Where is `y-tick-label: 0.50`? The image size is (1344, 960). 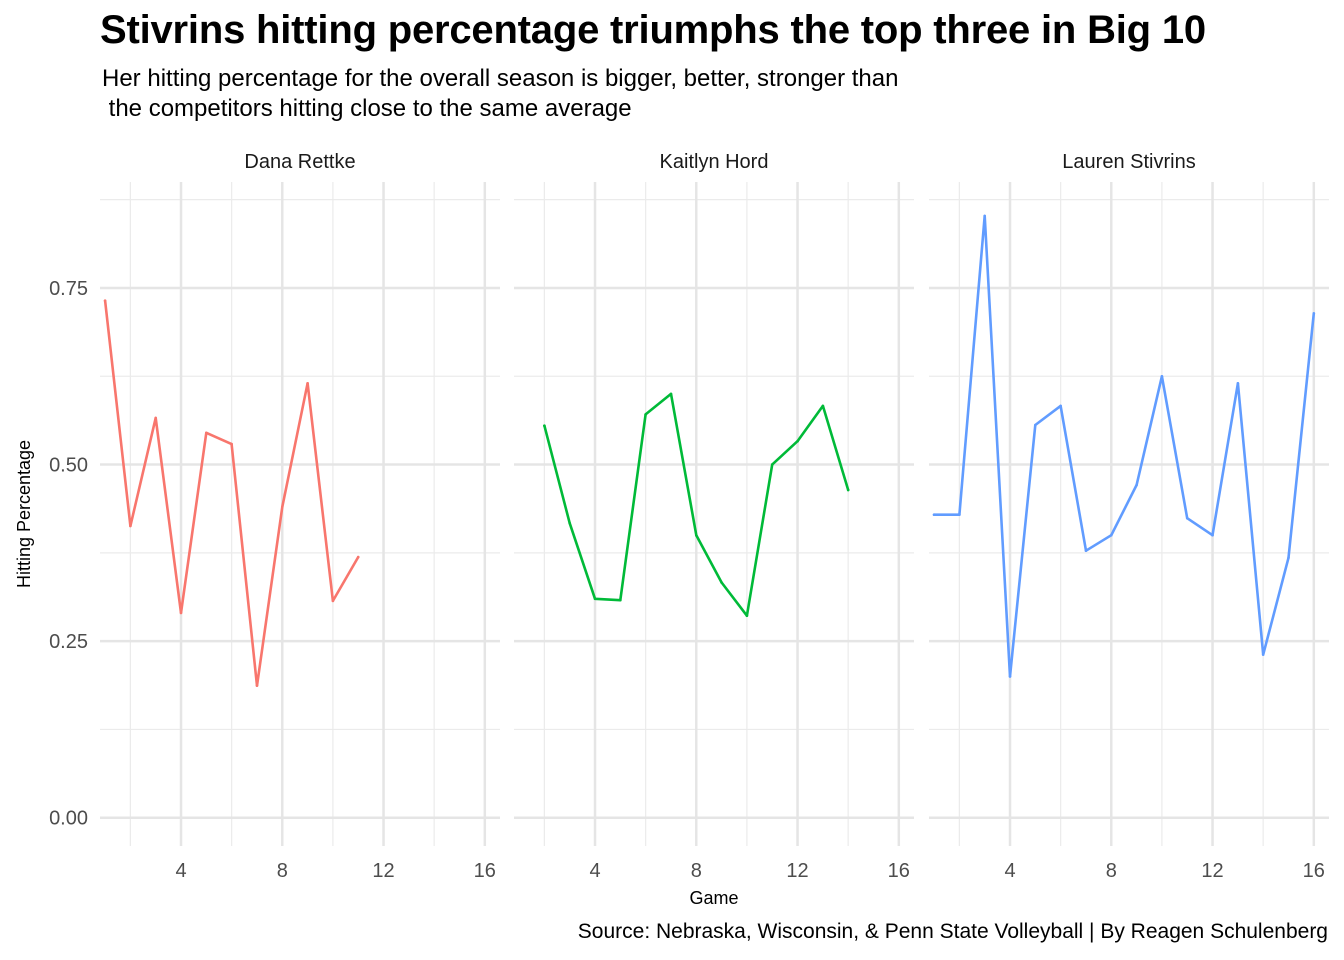
y-tick-label: 0.50 is located at coordinates (68, 466).